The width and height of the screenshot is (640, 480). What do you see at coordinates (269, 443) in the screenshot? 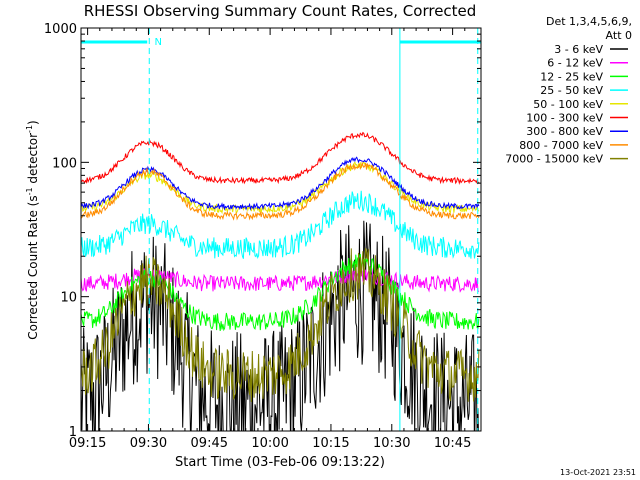
I see `x-tick-label-4: 10:00` at bounding box center [269, 443].